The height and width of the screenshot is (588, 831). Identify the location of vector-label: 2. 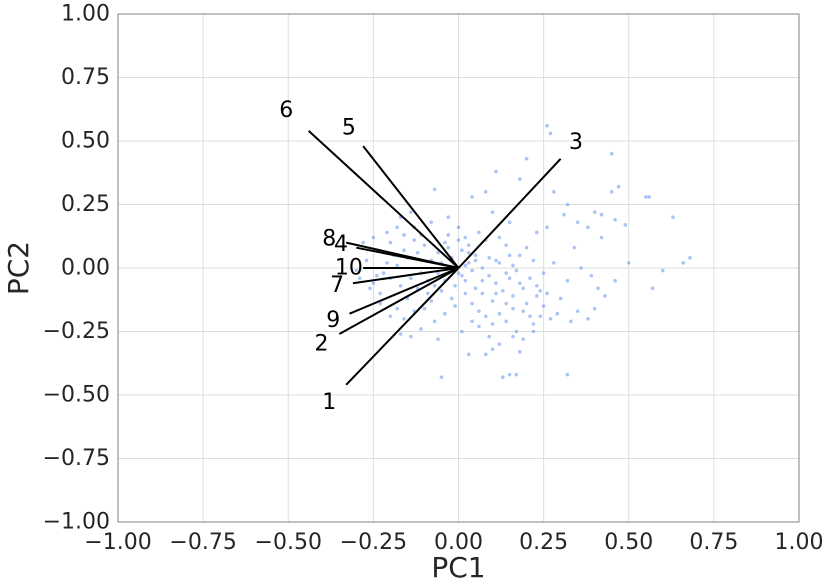
(321, 343).